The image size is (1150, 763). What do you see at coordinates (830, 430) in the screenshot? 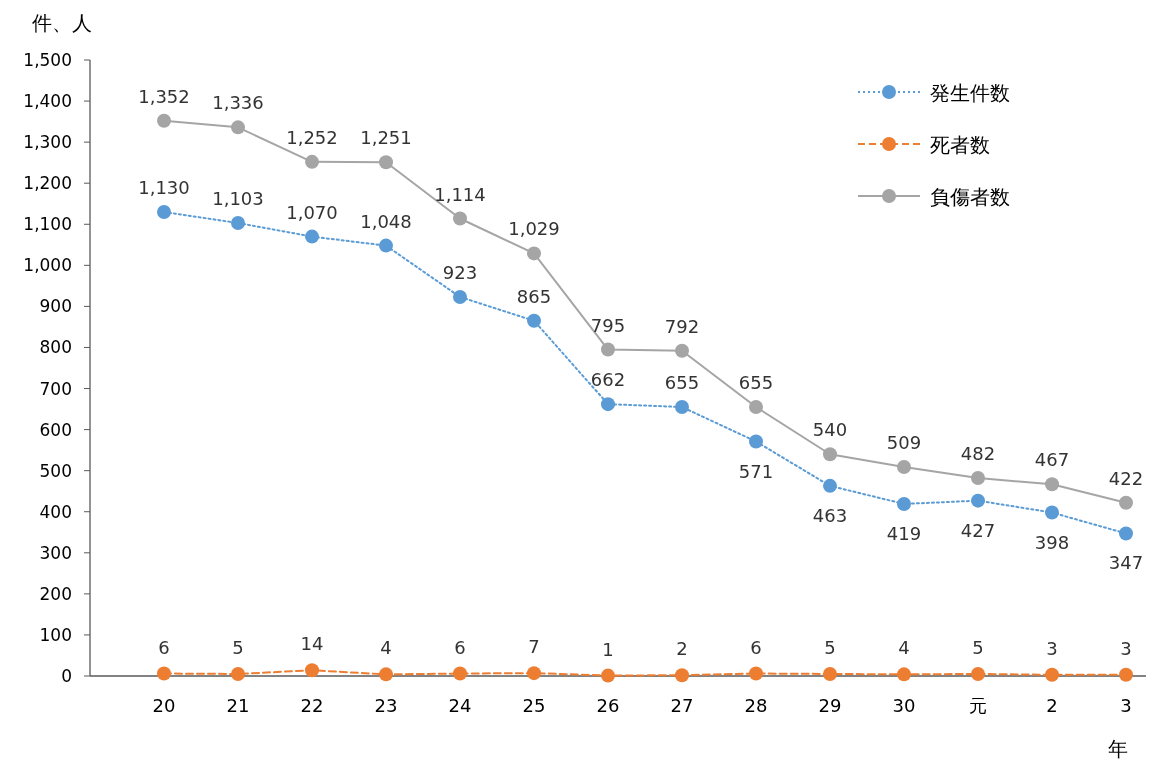
I see `data-label: 540` at bounding box center [830, 430].